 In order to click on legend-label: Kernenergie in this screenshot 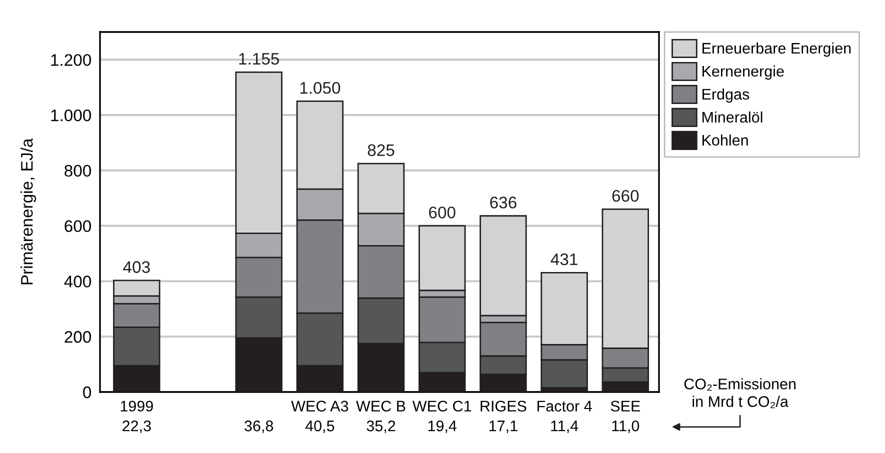, I will do `click(743, 72)`.